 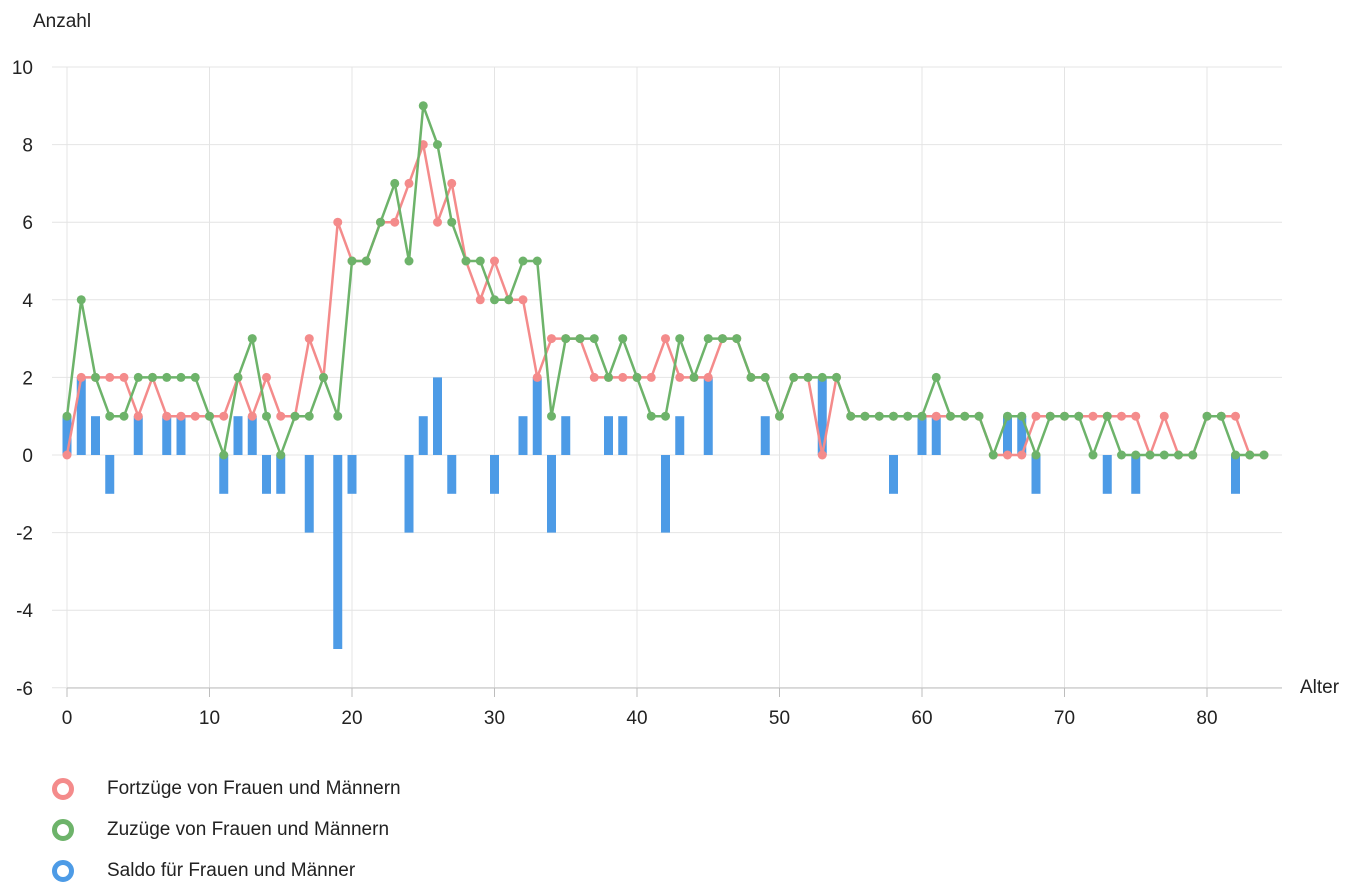 I want to click on legend-item-zuzuege: Zuzüge von Frauen und Männern, so click(x=226, y=829).